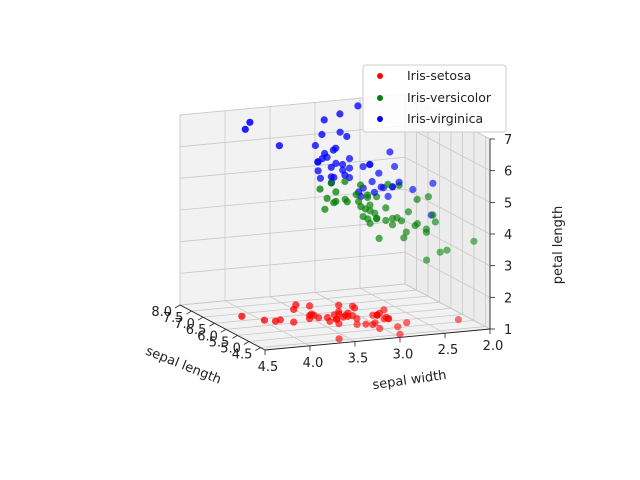 This screenshot has width=640, height=480. I want to click on legend-box, so click(434, 98).